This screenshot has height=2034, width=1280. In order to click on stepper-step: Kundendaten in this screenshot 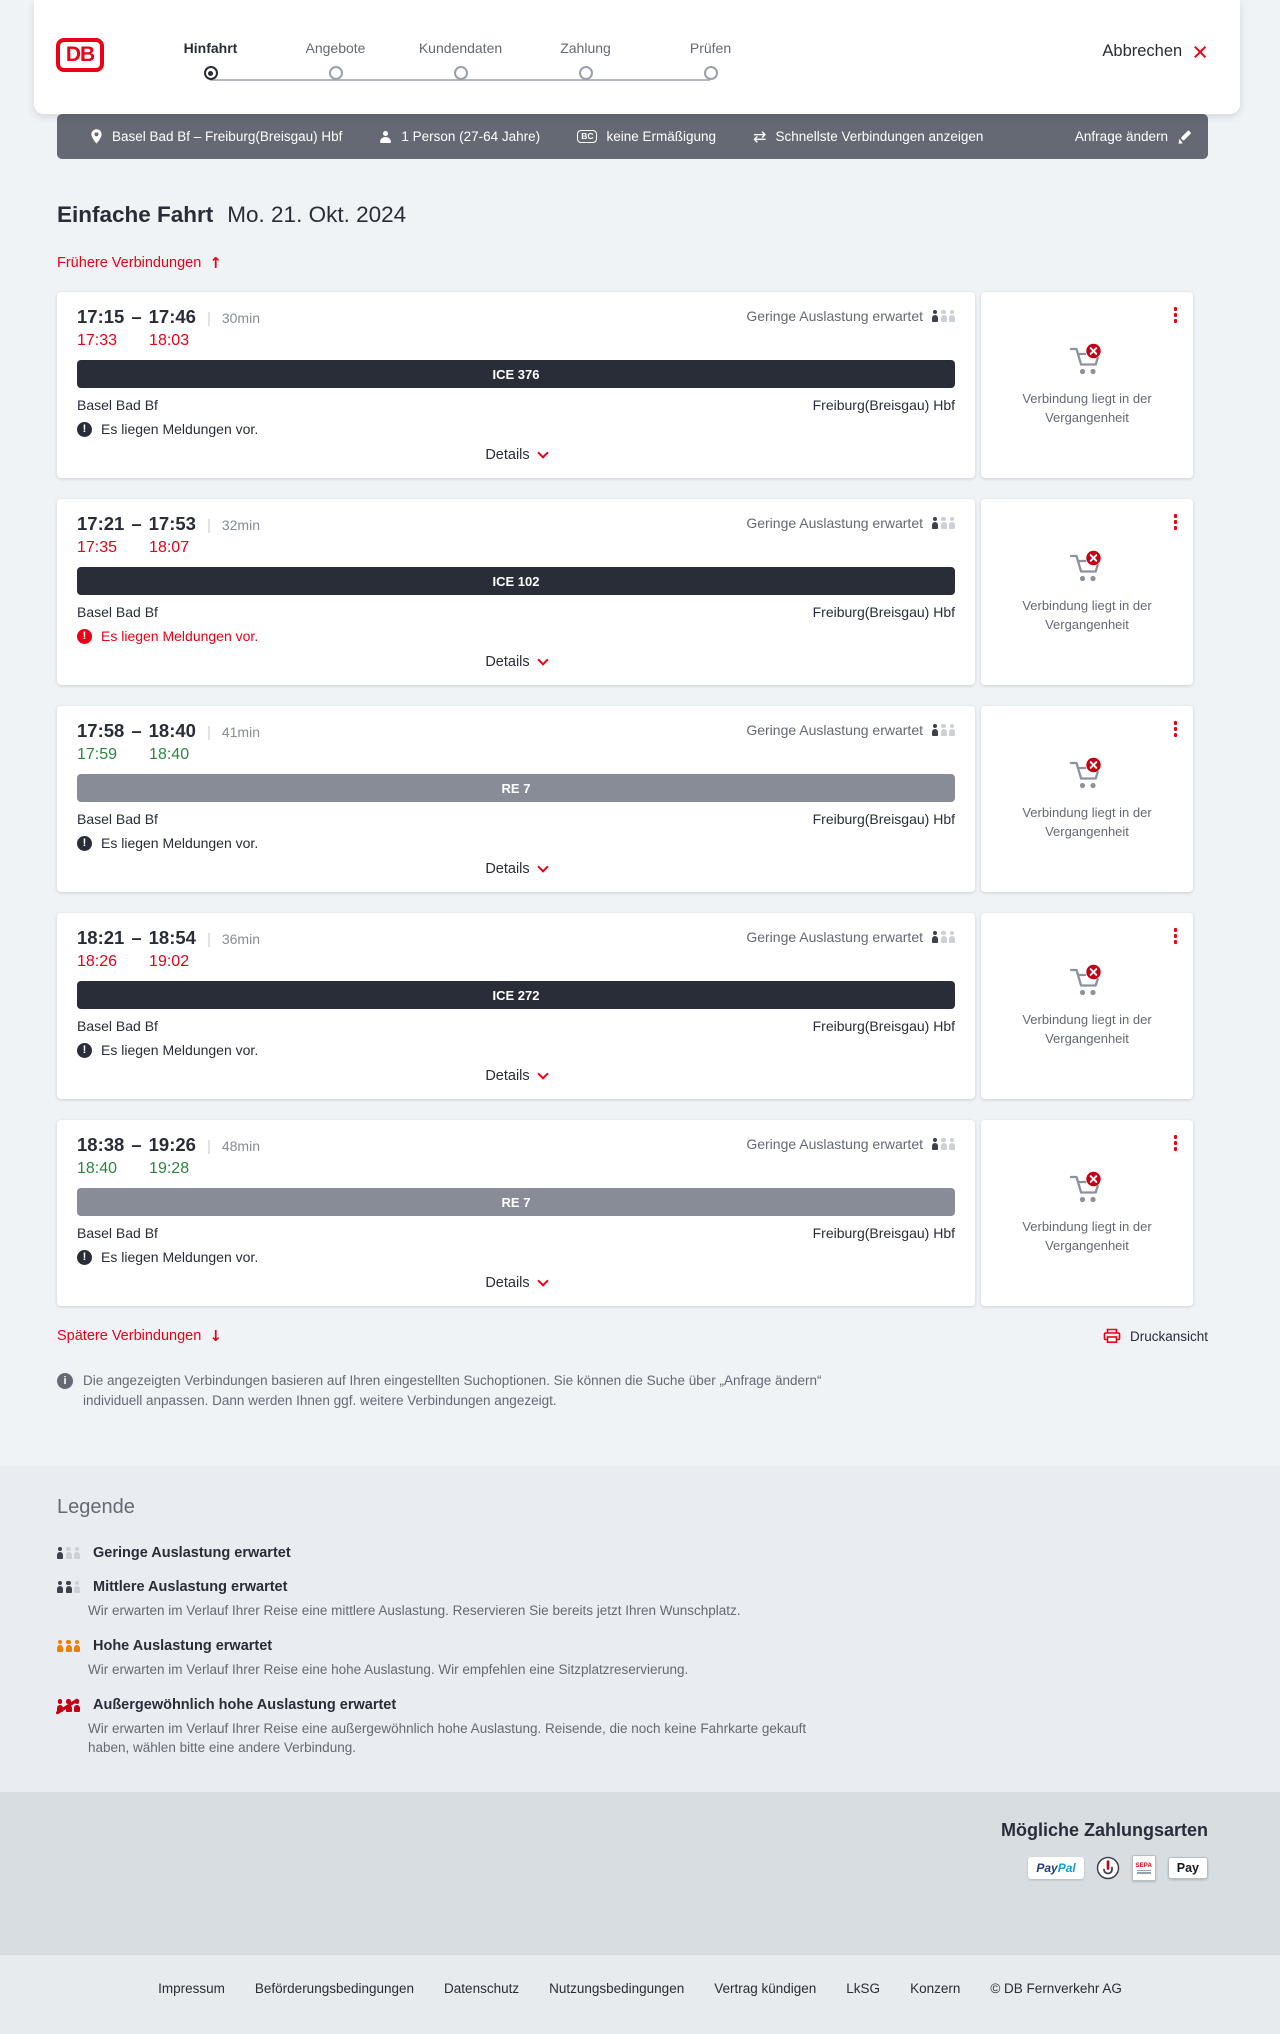, I will do `click(460, 60)`.